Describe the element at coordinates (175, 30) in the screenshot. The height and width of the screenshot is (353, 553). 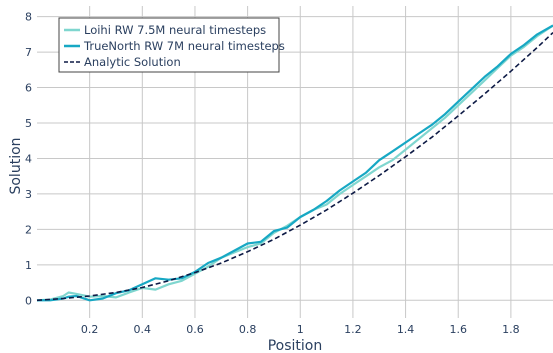
I see `legend-label: Loihi RW 7.5M neural timesteps` at that location.